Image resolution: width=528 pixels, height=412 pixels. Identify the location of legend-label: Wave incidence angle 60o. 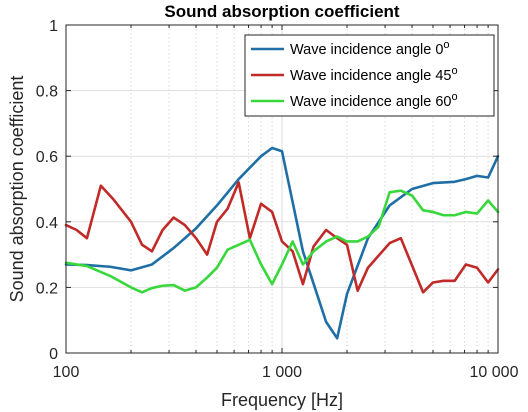
(374, 100).